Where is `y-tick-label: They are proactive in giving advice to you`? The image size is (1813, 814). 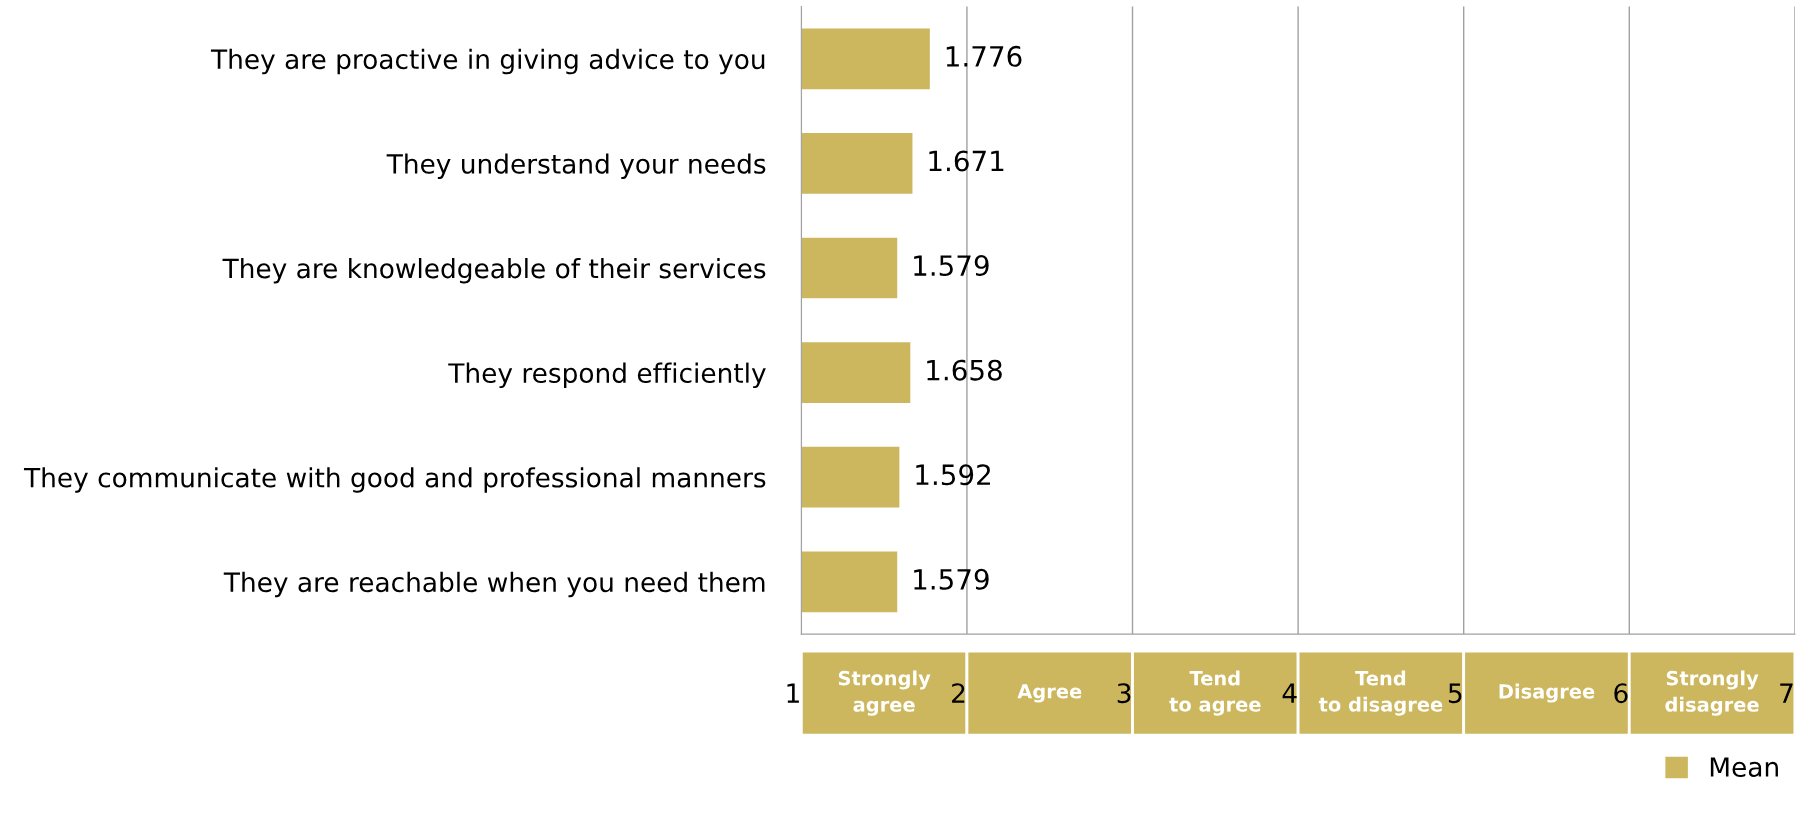
y-tick-label: They are proactive in giving advice to you is located at coordinates (487, 61).